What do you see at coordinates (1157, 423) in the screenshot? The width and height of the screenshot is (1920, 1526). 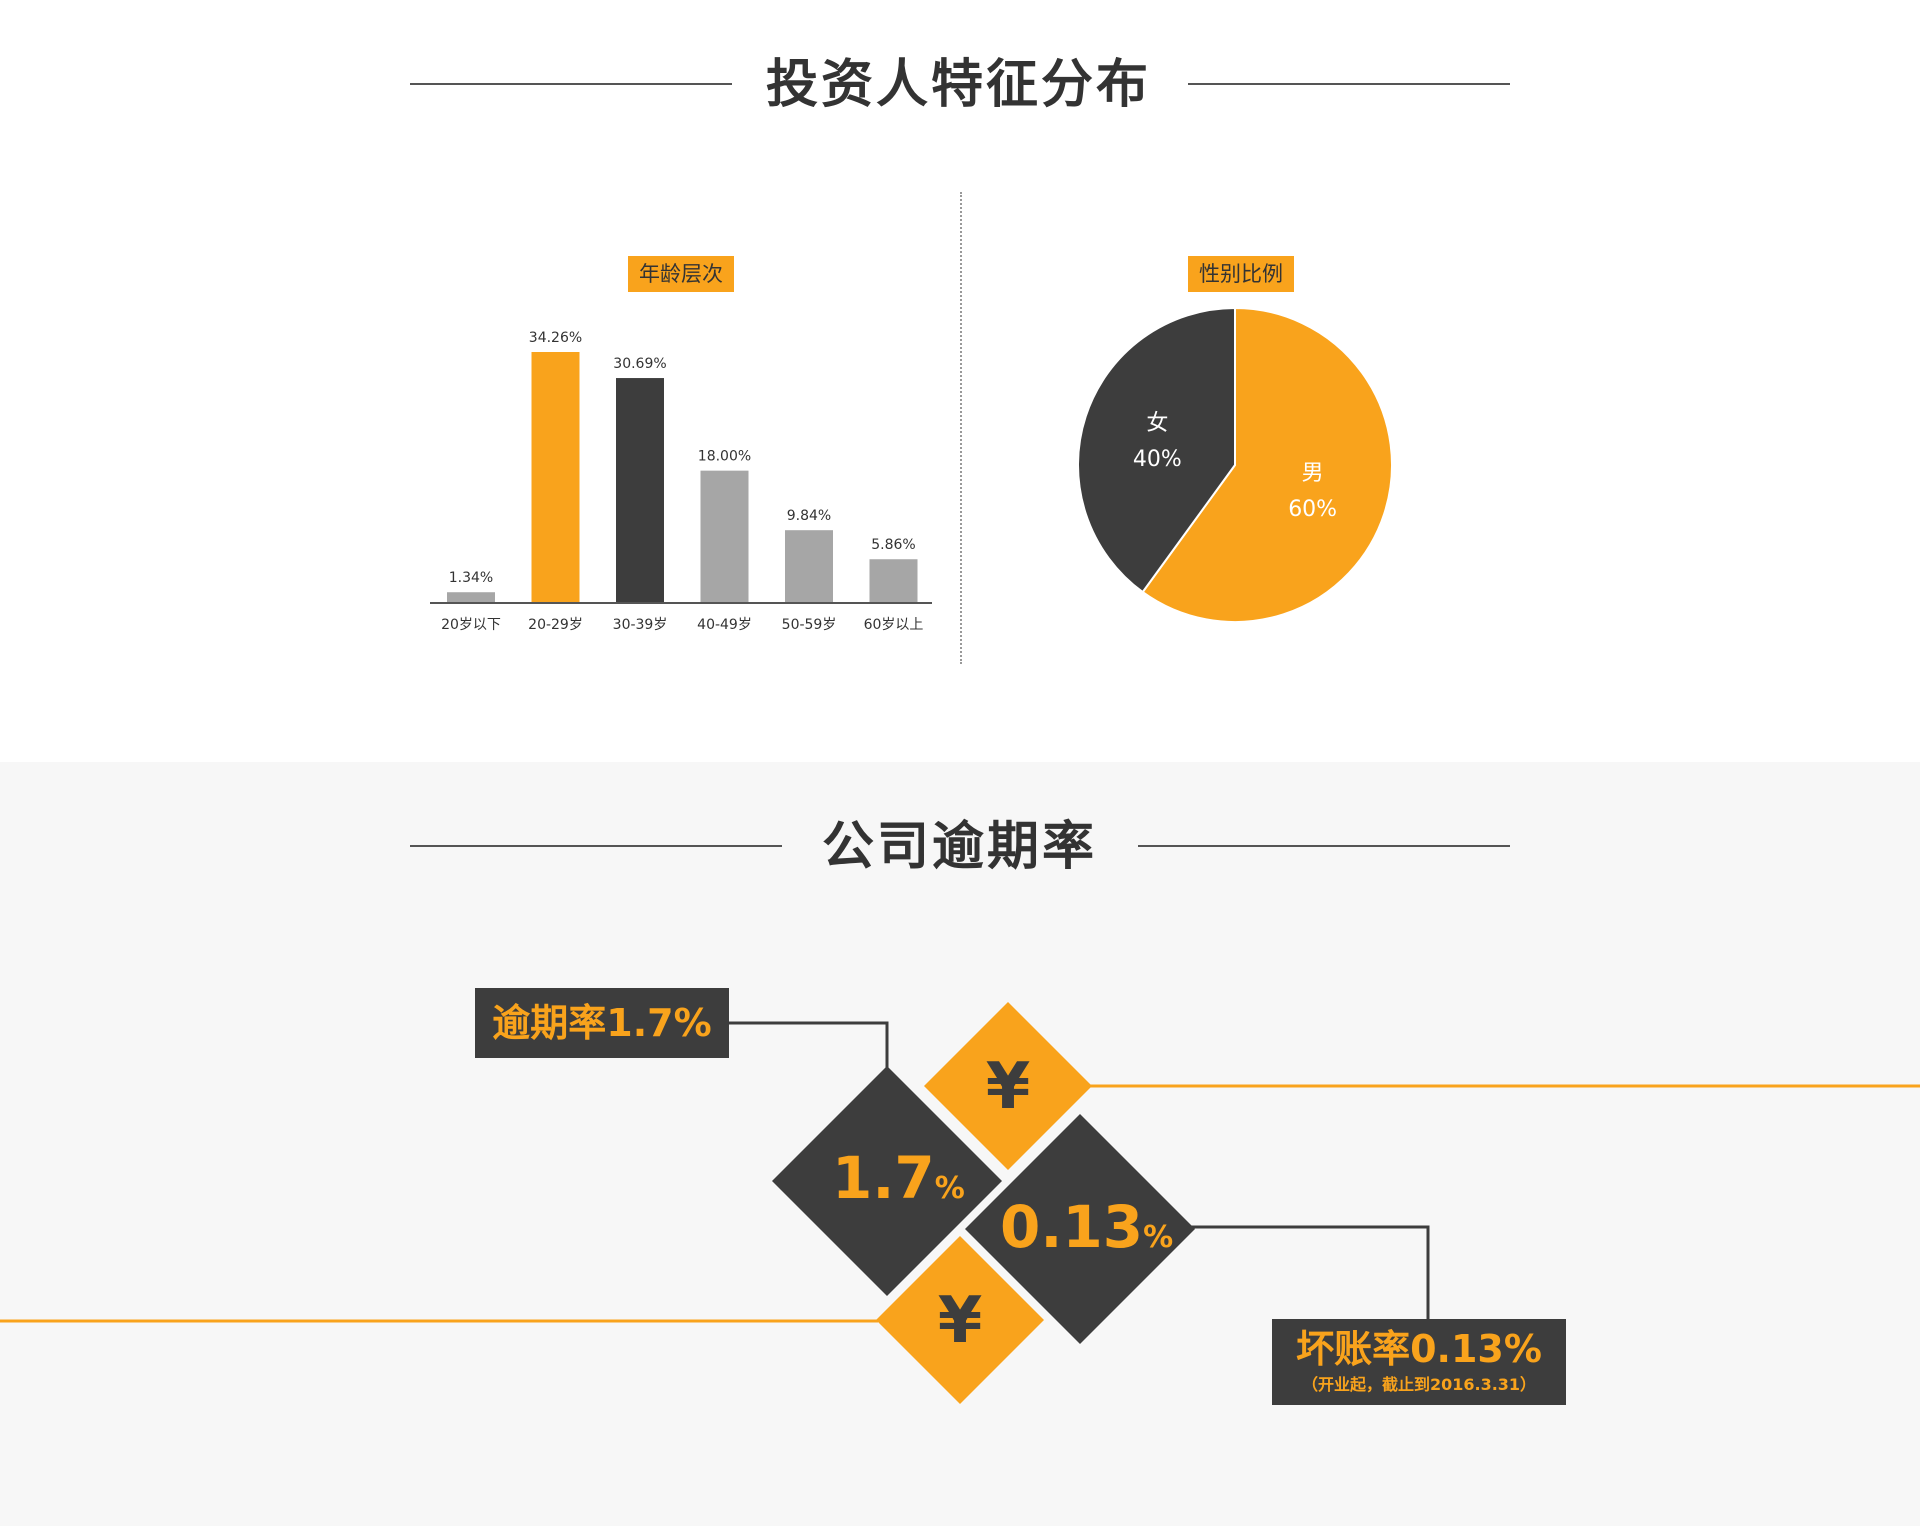 I see `pie-slice-label: 女` at bounding box center [1157, 423].